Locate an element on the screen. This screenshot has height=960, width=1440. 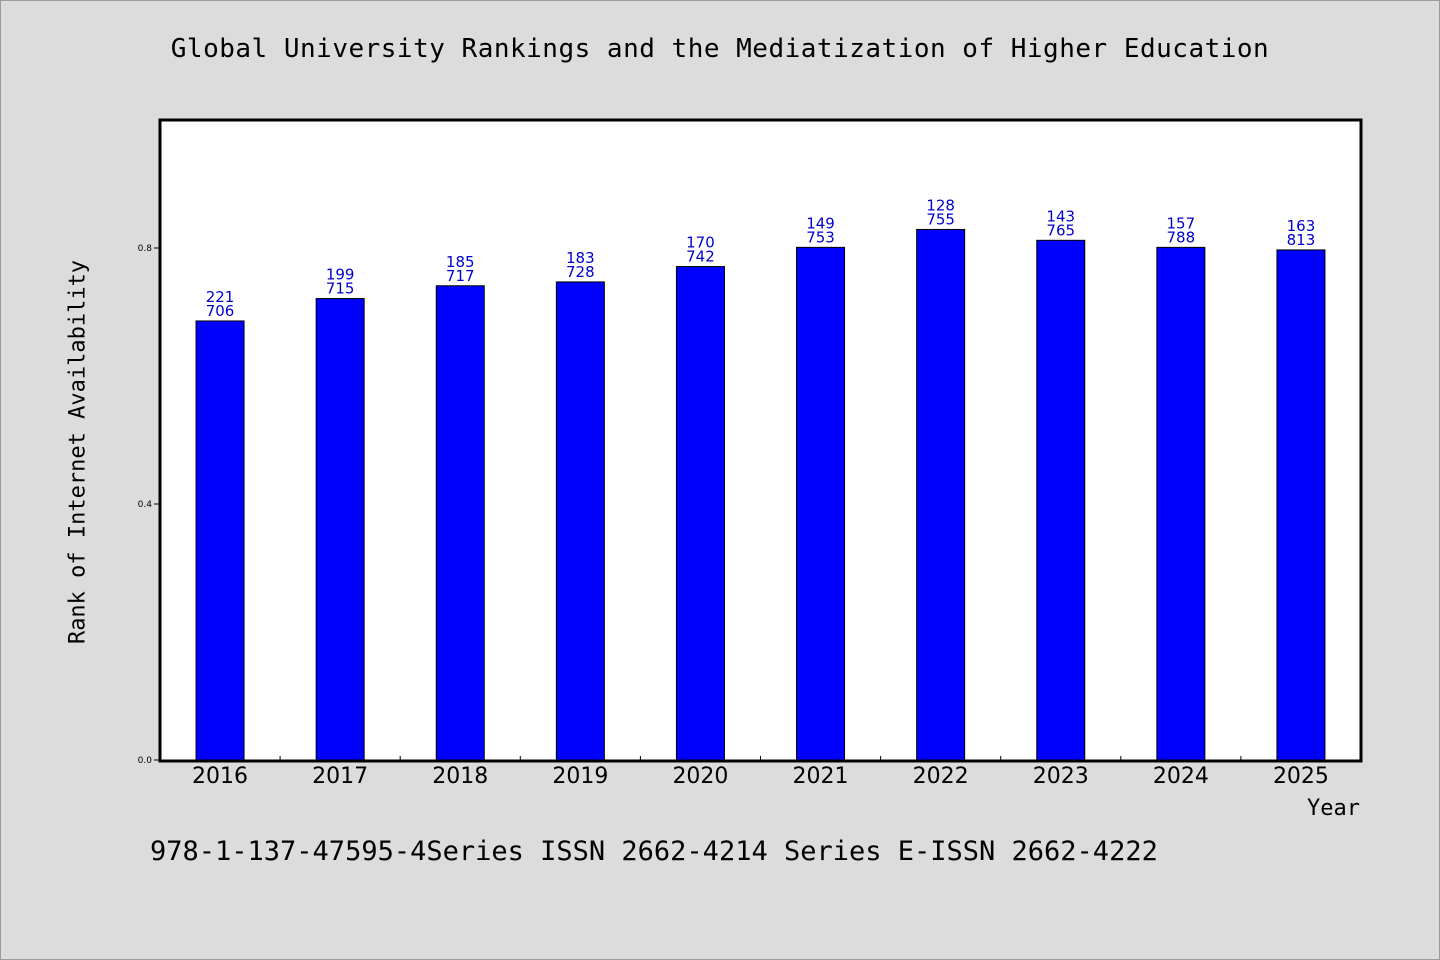
x-ticks-group: 2016 2017 2018 2019 2020 2021 2022 2023 2024 2025 is located at coordinates (760, 772).